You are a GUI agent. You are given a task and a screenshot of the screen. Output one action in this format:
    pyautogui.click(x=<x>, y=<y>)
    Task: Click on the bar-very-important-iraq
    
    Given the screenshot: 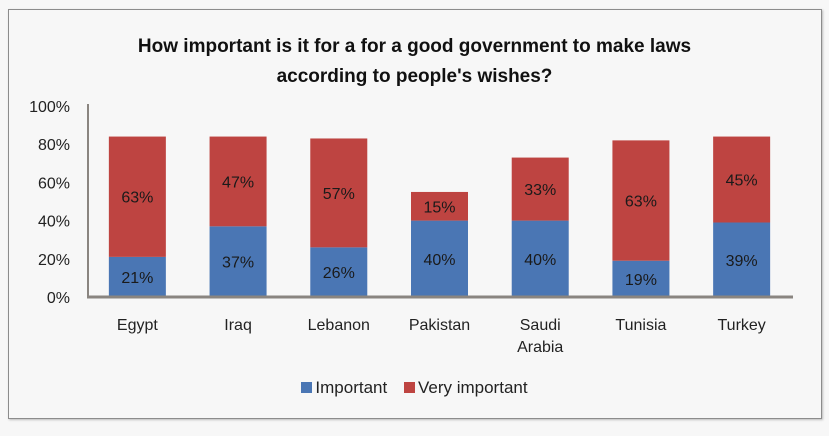 What is the action you would take?
    pyautogui.click(x=238, y=181)
    